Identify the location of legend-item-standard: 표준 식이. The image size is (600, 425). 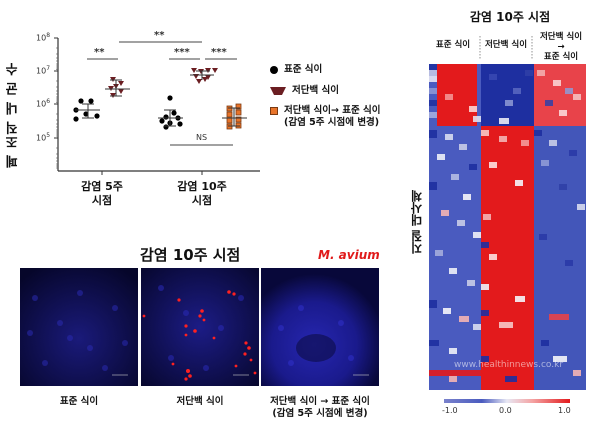
(340, 70).